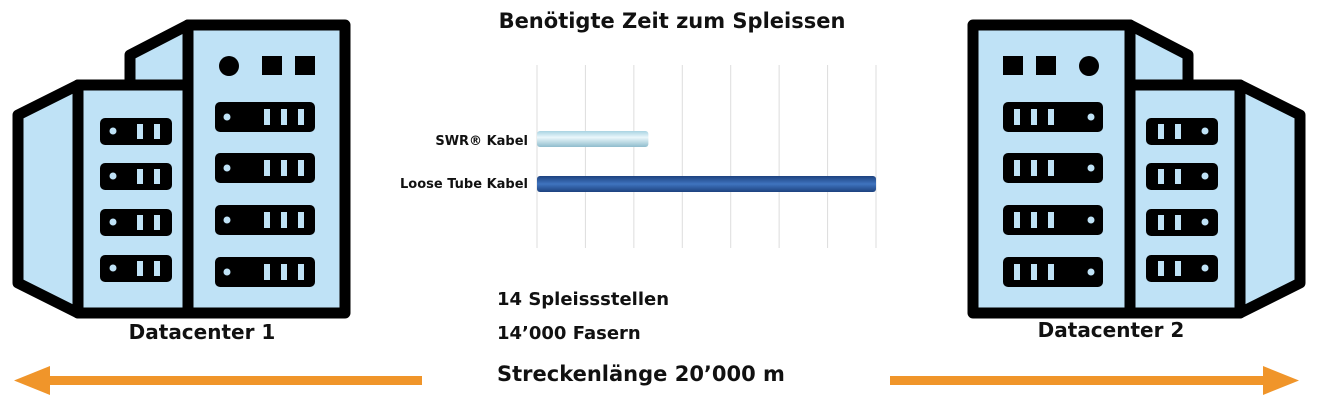  Describe the element at coordinates (481, 141) in the screenshot. I see `bar-label-swr: SWR® Kabel` at that location.